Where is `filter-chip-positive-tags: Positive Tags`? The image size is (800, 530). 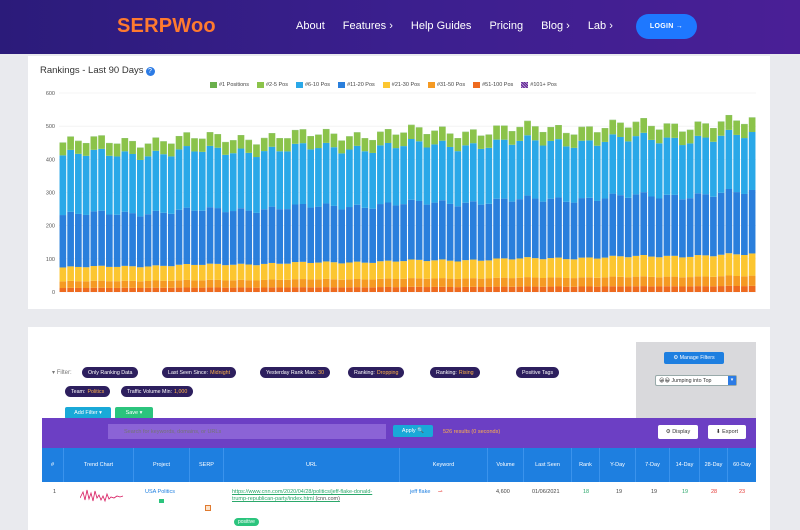
filter-chip-positive-tags: Positive Tags is located at coordinates (538, 372).